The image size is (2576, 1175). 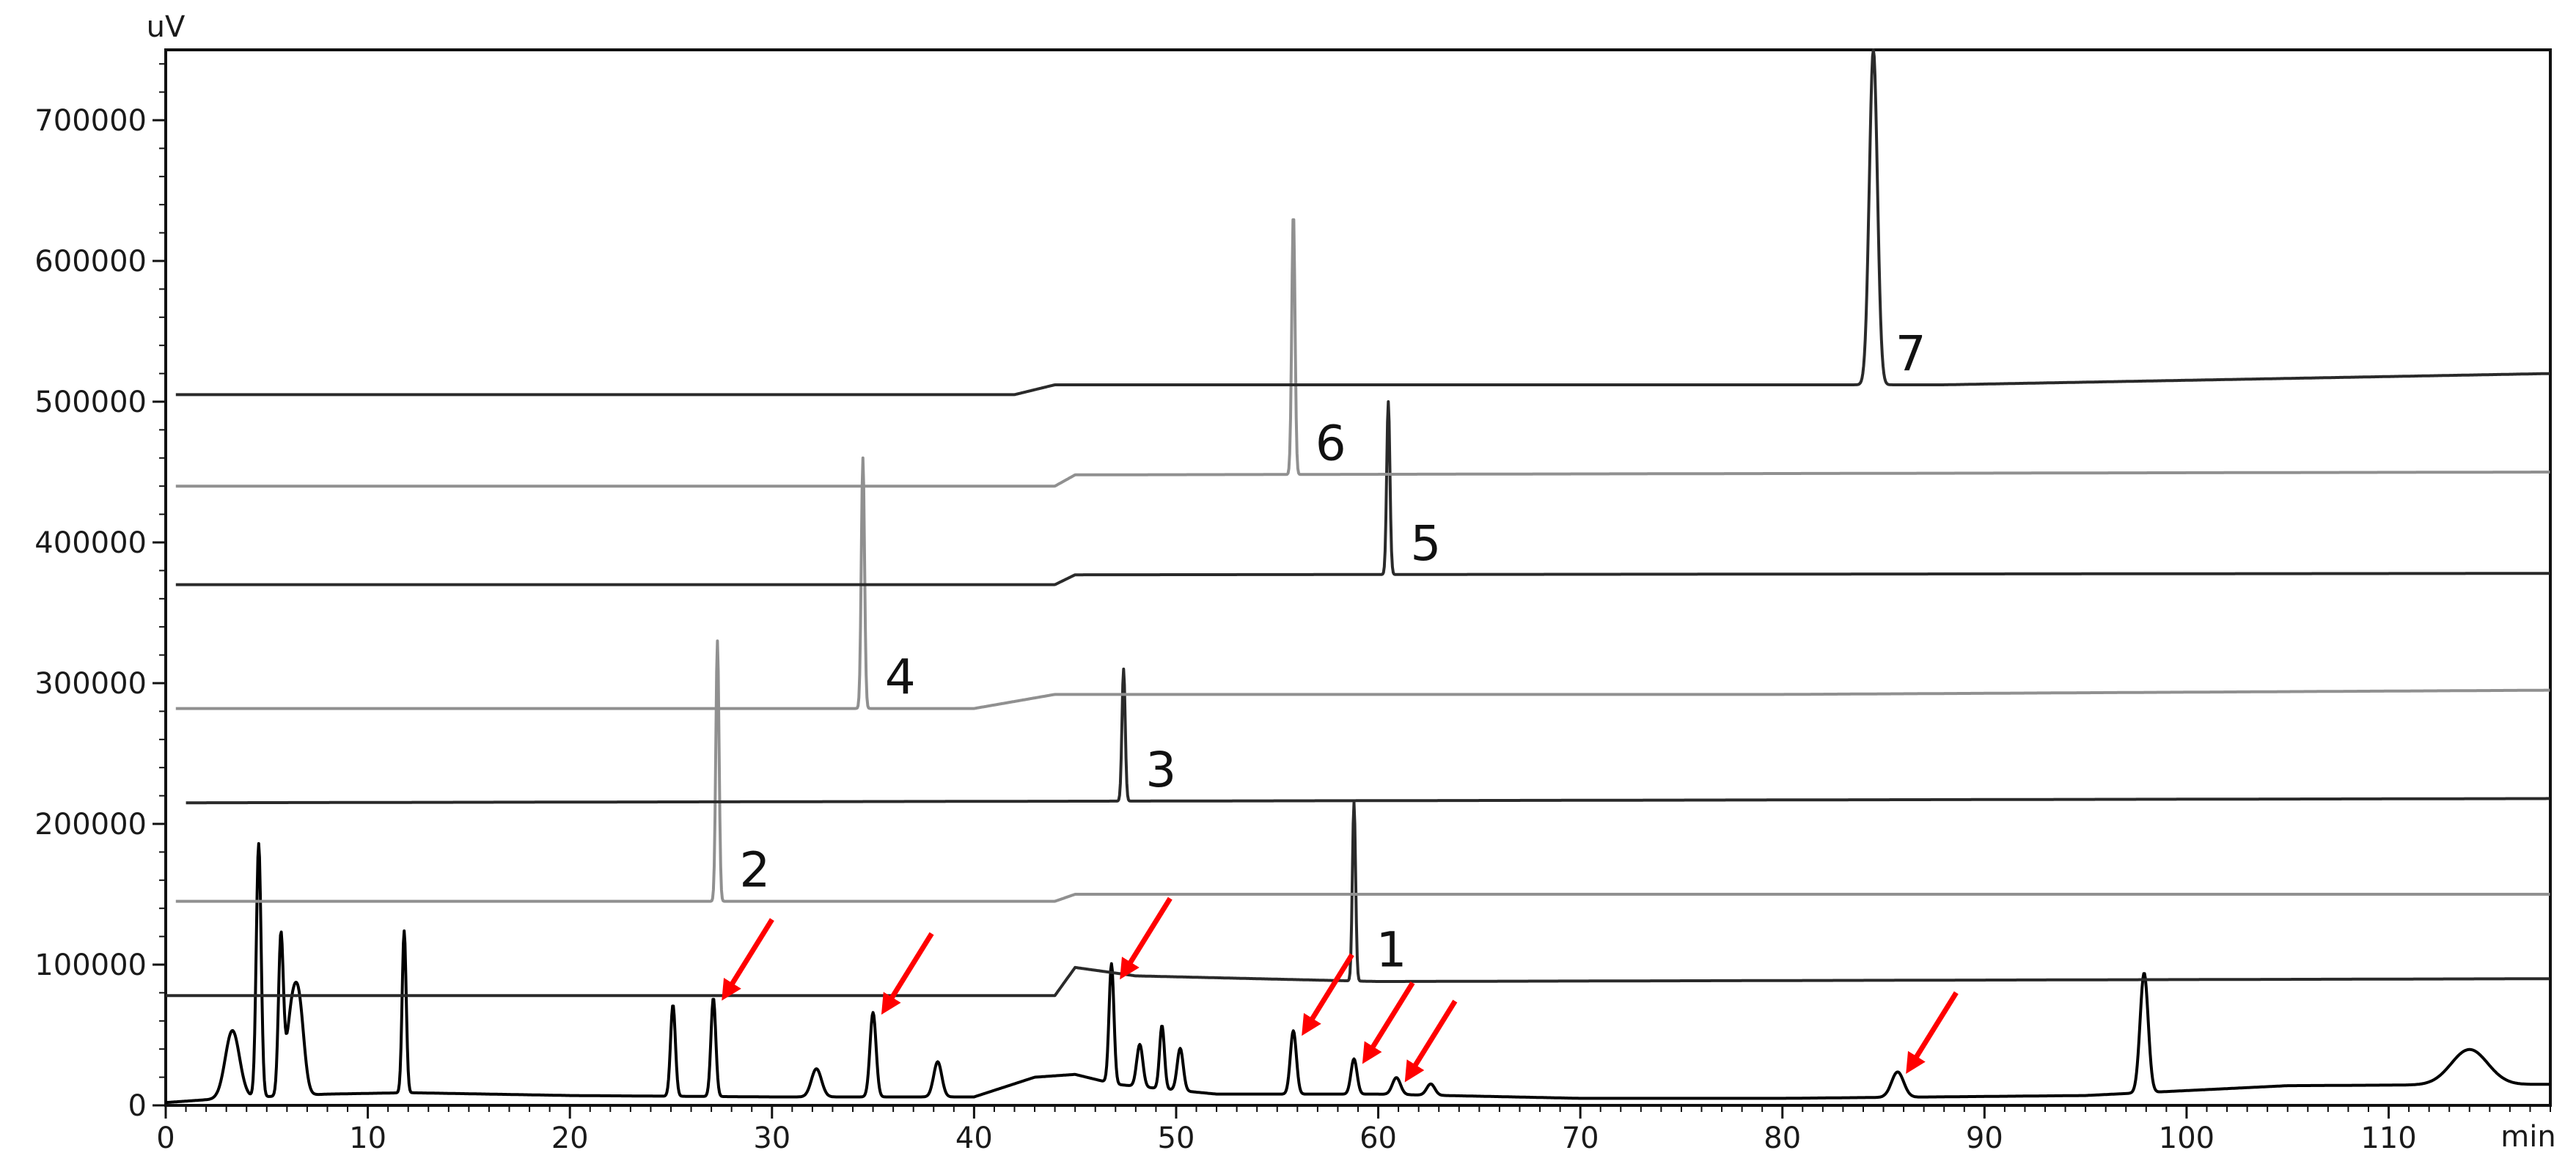 I want to click on y-unit-label: uV, so click(x=167, y=27).